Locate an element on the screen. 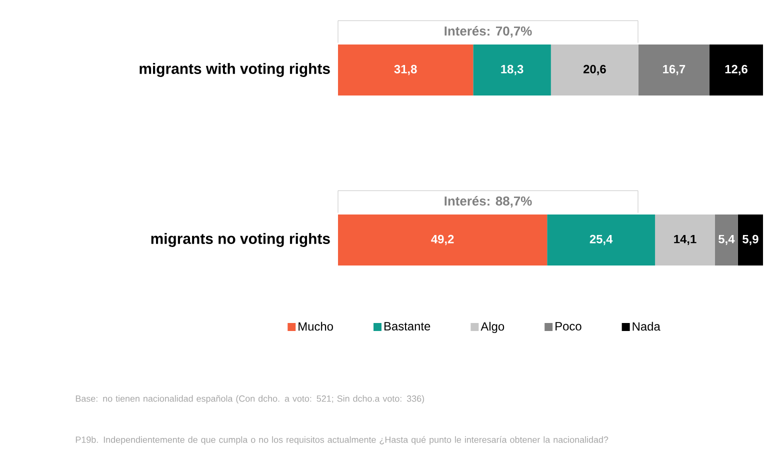 This screenshot has height=468, width=776. data-label: 25,4 is located at coordinates (601, 240).